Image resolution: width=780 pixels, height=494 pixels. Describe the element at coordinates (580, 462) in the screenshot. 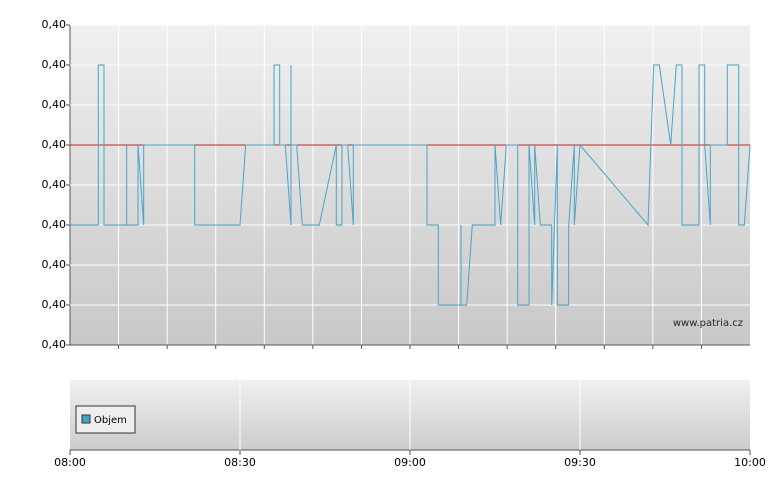

I see `x-tick-label: 09:30` at that location.